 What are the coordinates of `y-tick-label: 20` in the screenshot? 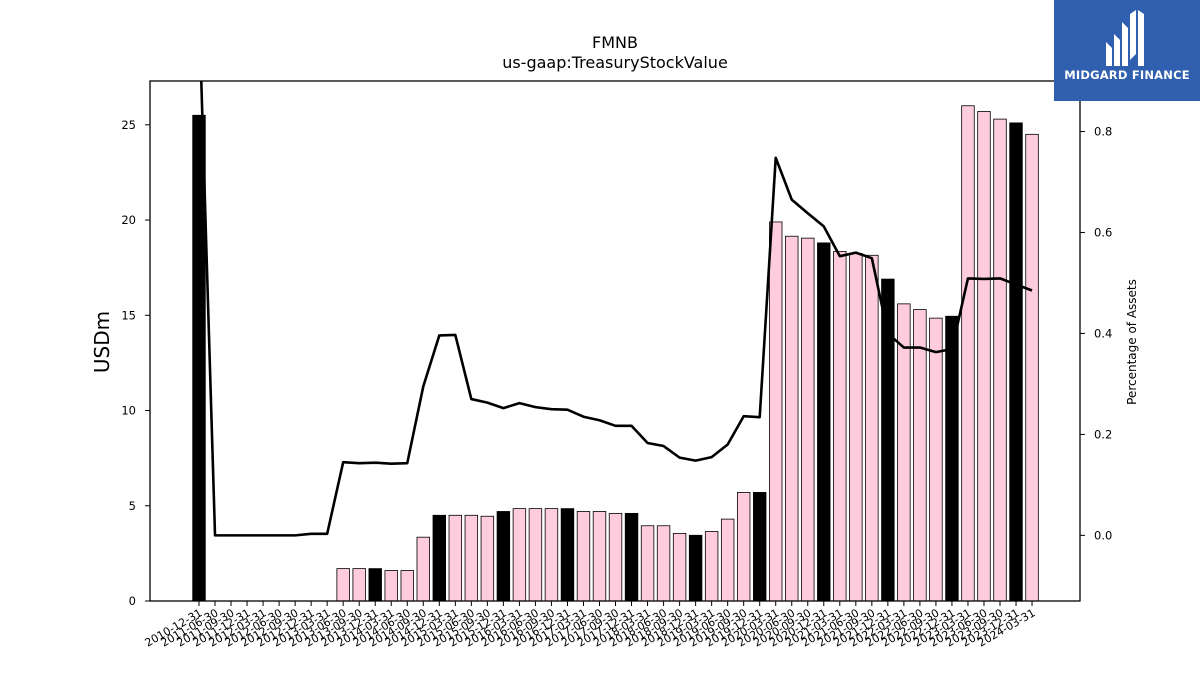 It's located at (128, 220).